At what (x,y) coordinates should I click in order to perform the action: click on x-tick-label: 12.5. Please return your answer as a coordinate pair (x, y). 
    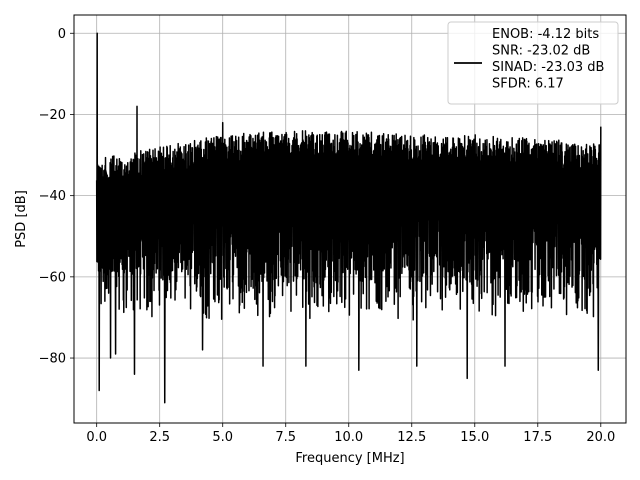
    Looking at the image, I should click on (411, 437).